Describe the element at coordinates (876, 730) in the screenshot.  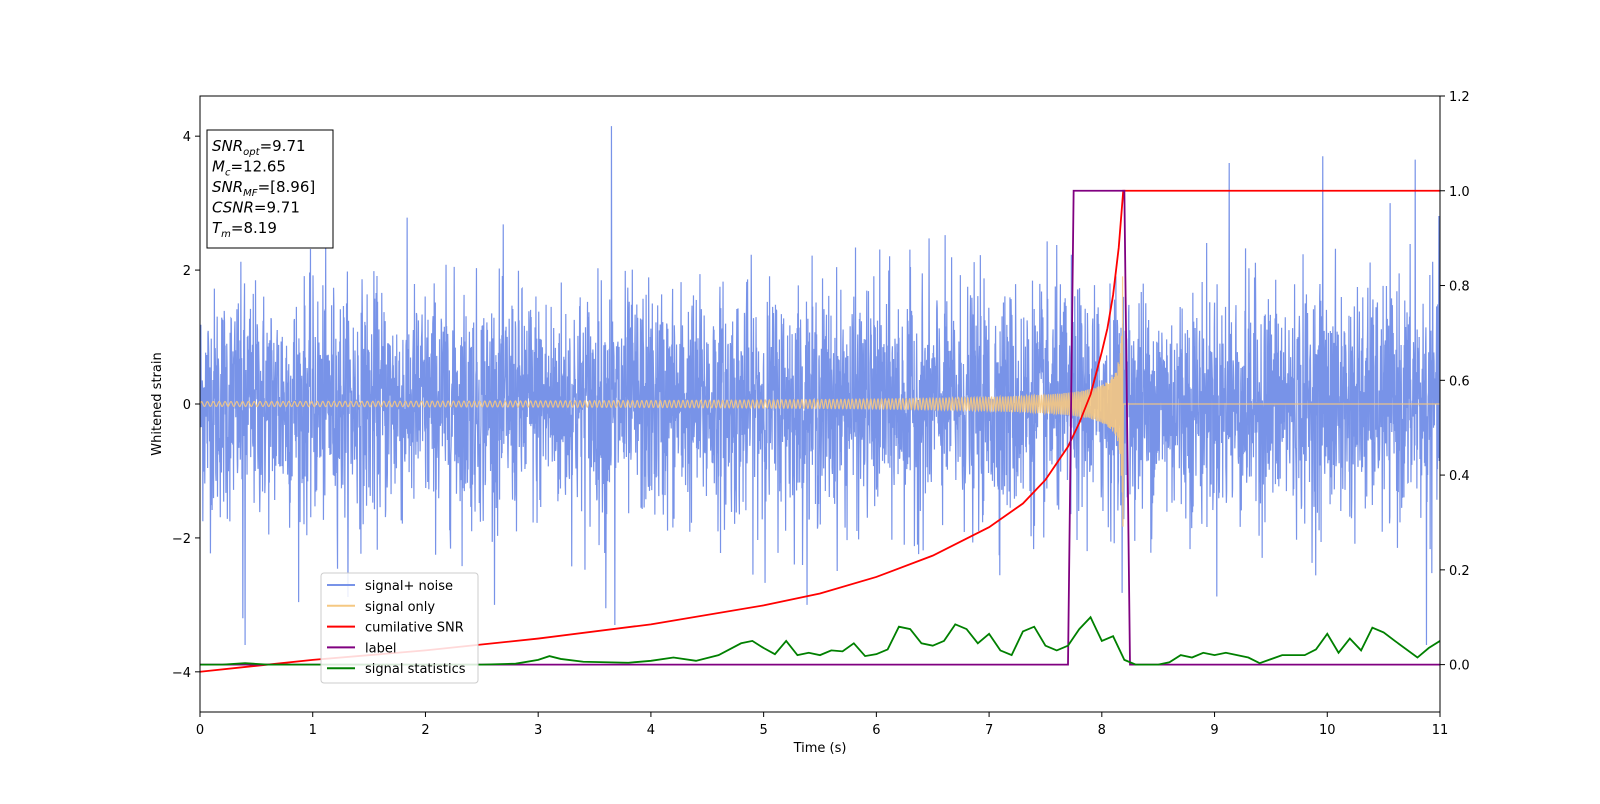
I see `x-tick-label: 6` at that location.